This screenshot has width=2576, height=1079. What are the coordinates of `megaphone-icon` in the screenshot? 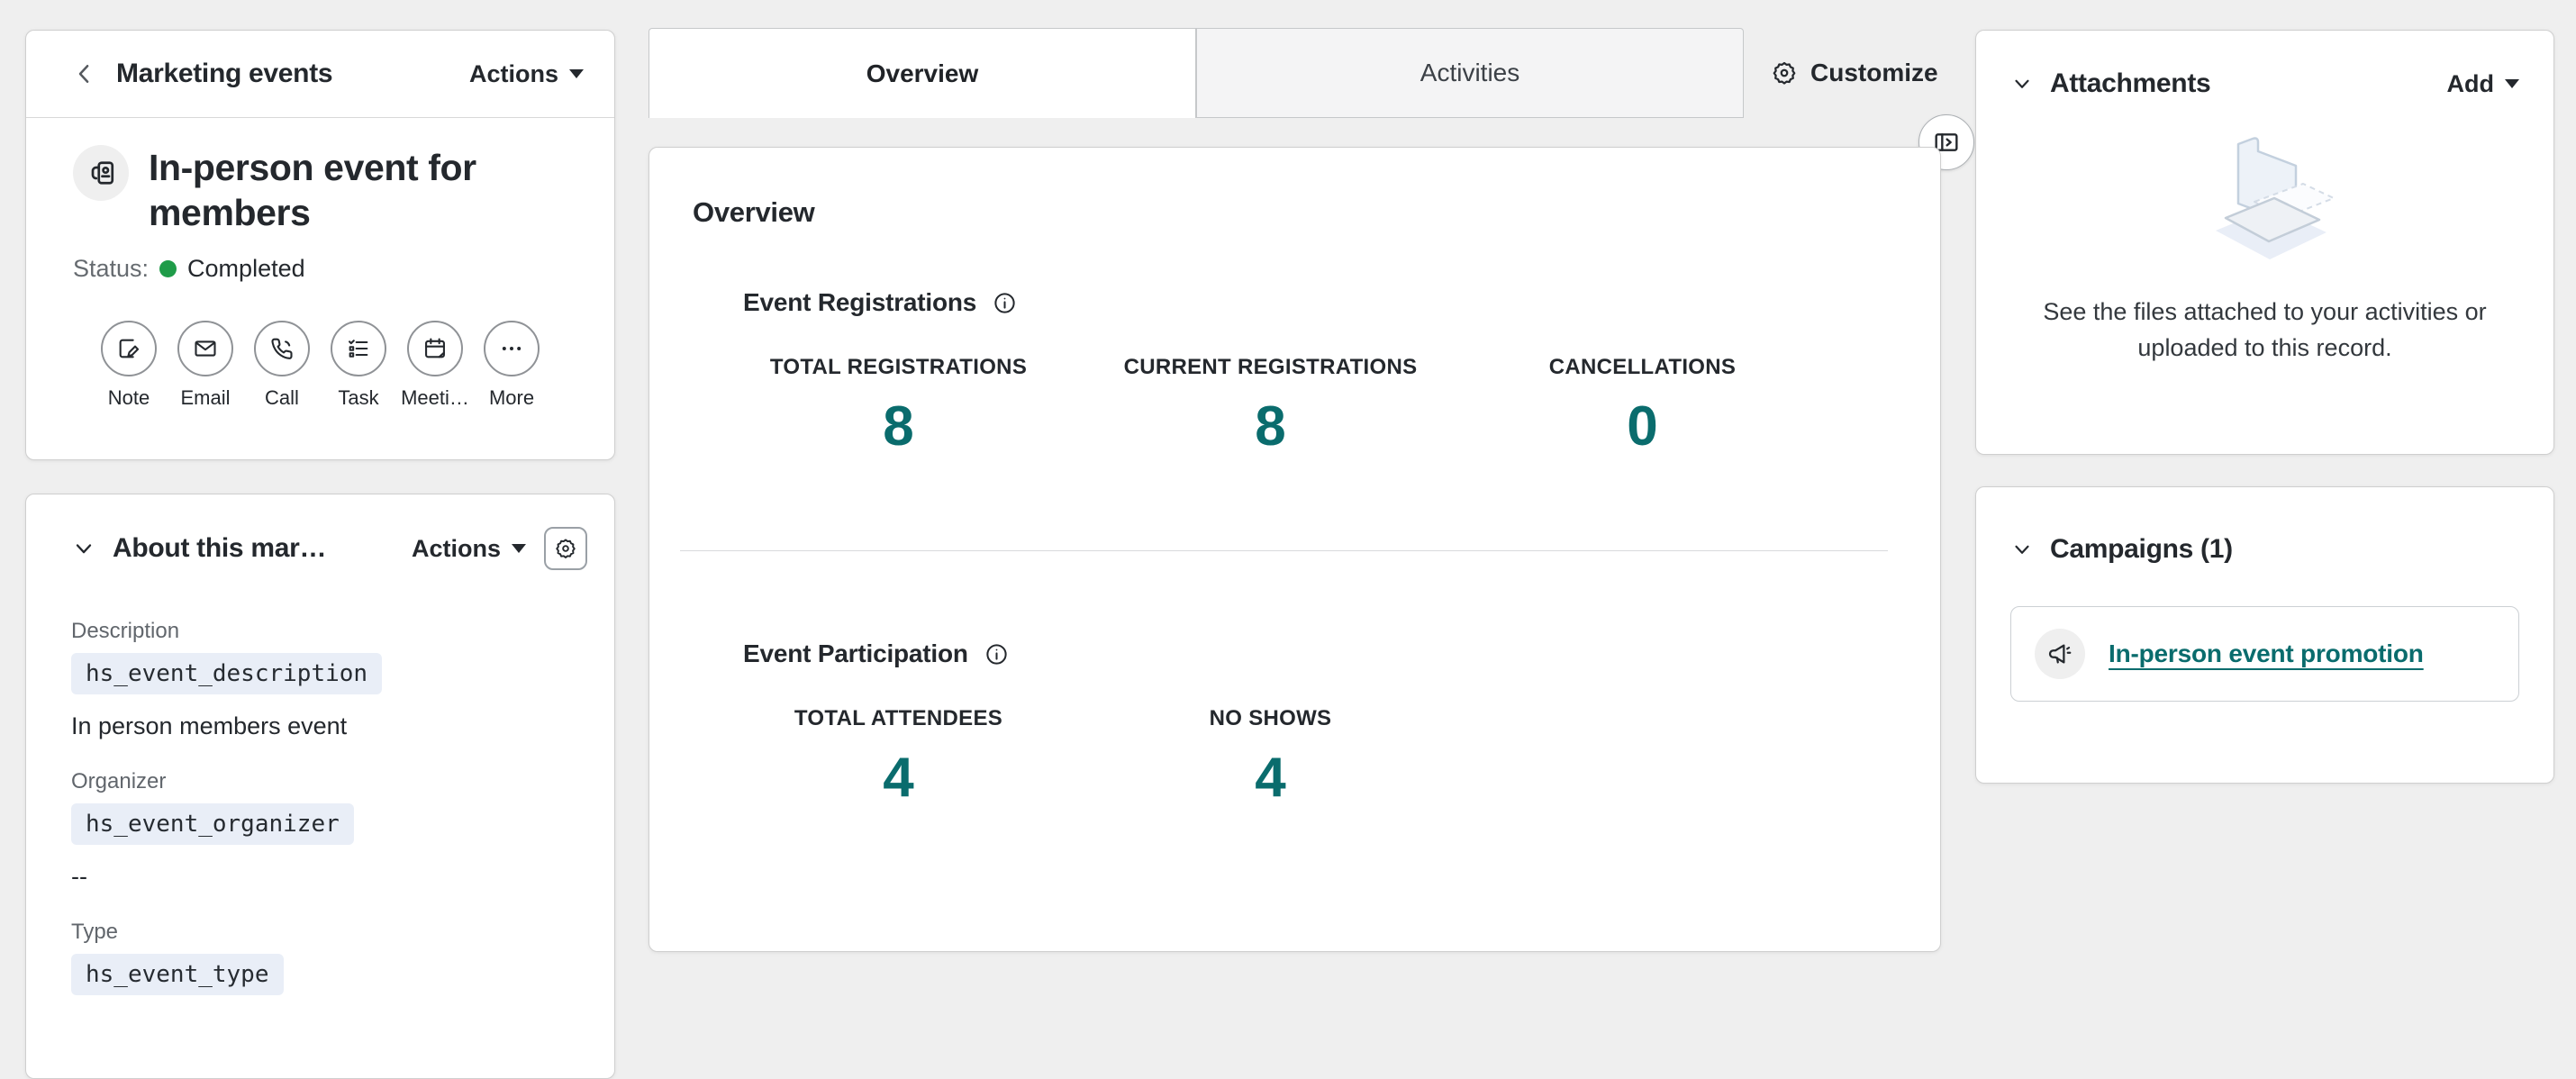 It's located at (2060, 654).